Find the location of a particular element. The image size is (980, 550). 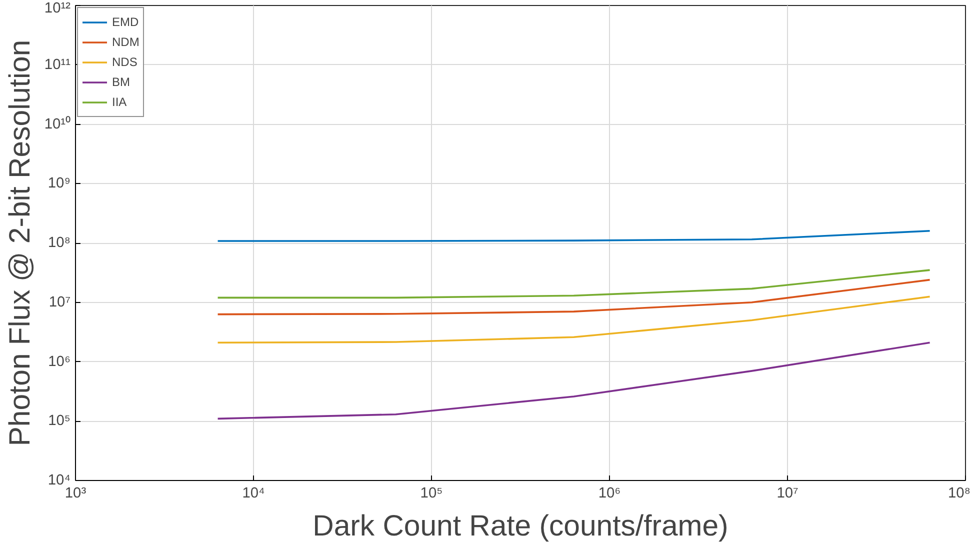

y-tick-label: 10⁷ is located at coordinates (59, 302).